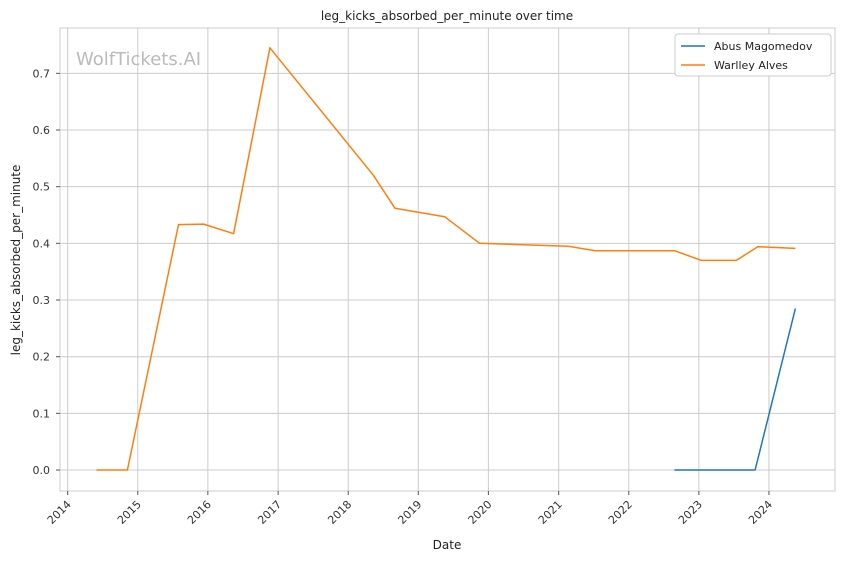  Describe the element at coordinates (16, 260) in the screenshot. I see `y-axis-label: leg_kicks_absorbed_per_minute` at that location.